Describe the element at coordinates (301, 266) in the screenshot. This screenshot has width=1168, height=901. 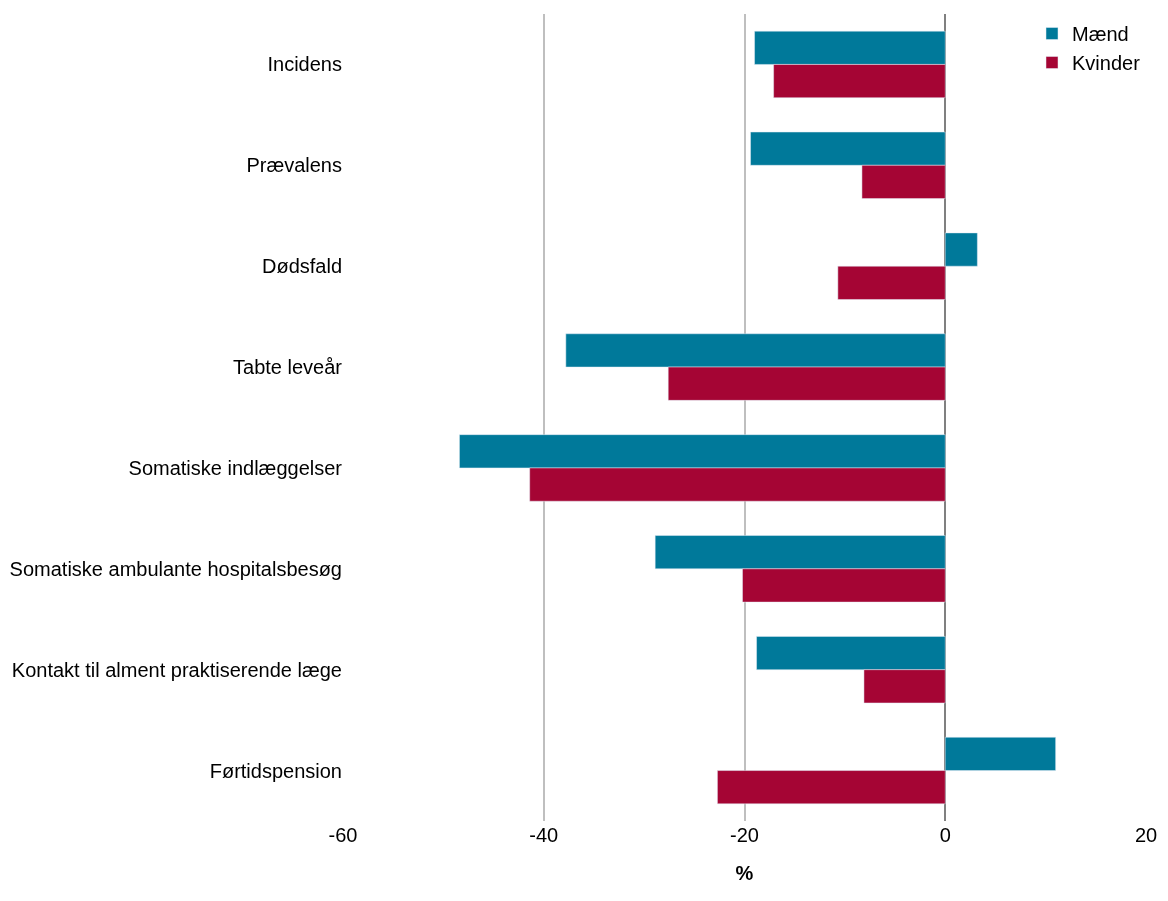
I see `y-tick-label: Dødsfald` at that location.